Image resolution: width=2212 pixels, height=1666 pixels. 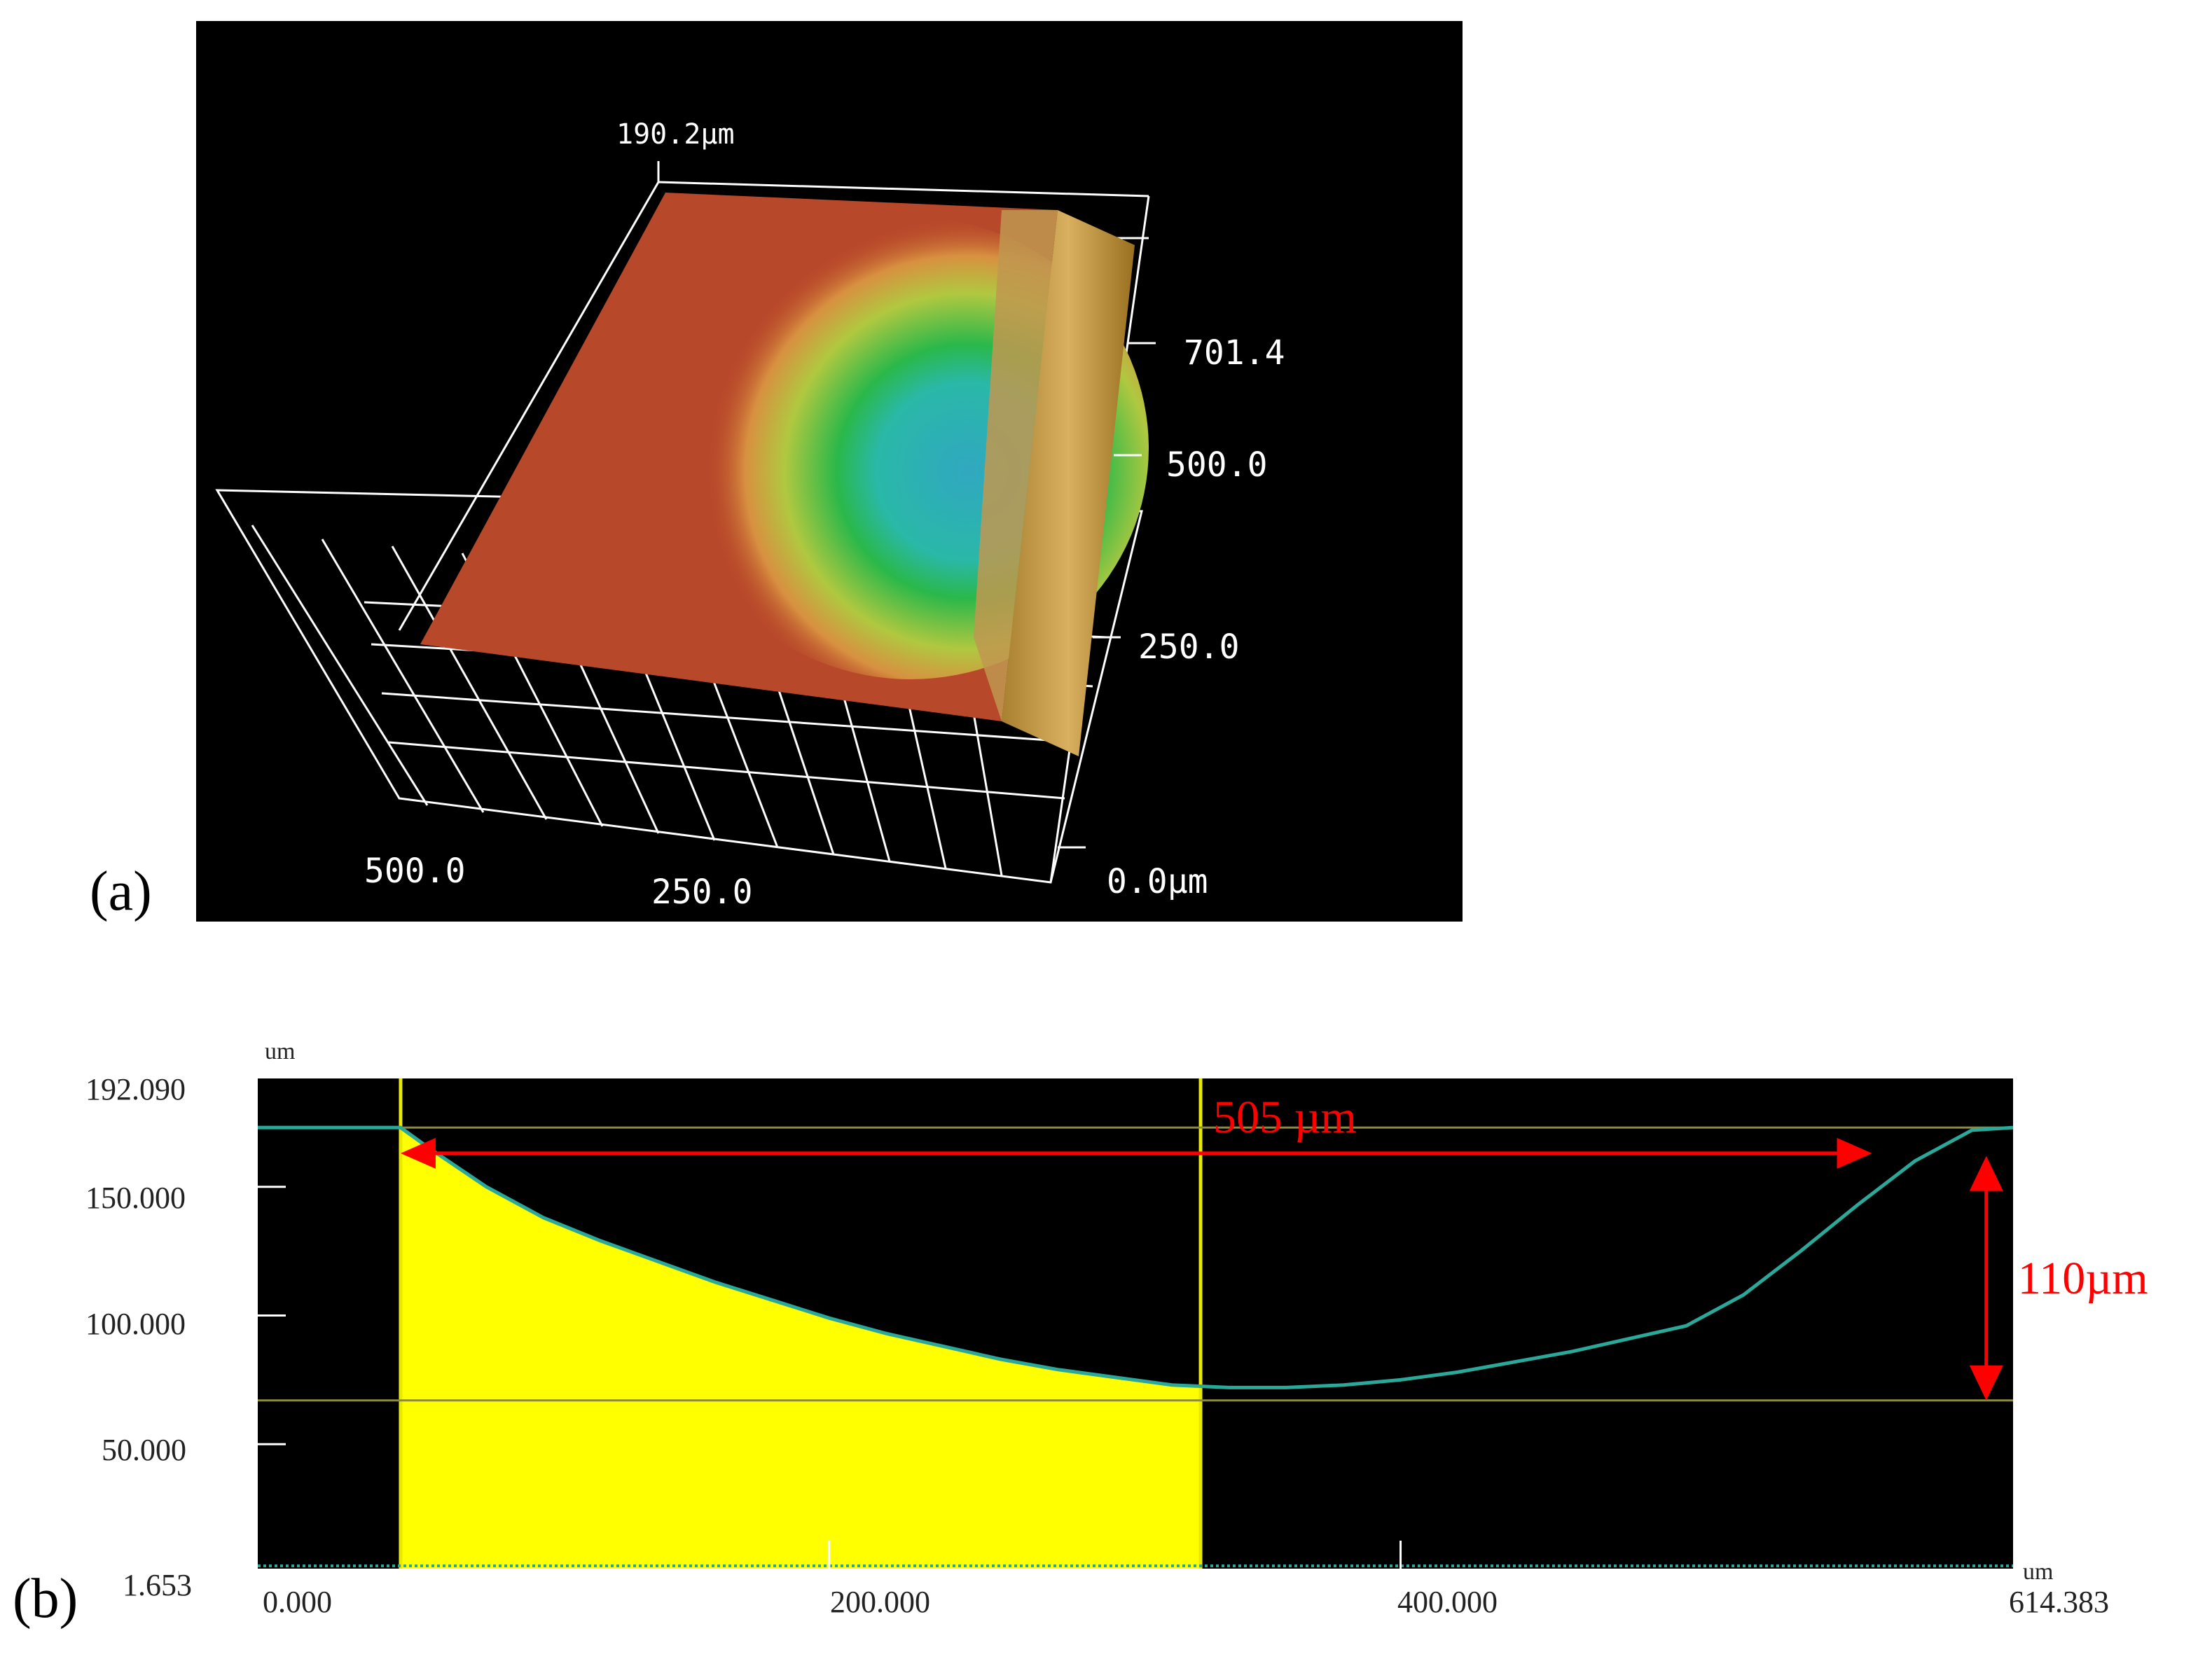 What do you see at coordinates (280, 1051) in the screenshot?
I see `y-unit-label: um` at bounding box center [280, 1051].